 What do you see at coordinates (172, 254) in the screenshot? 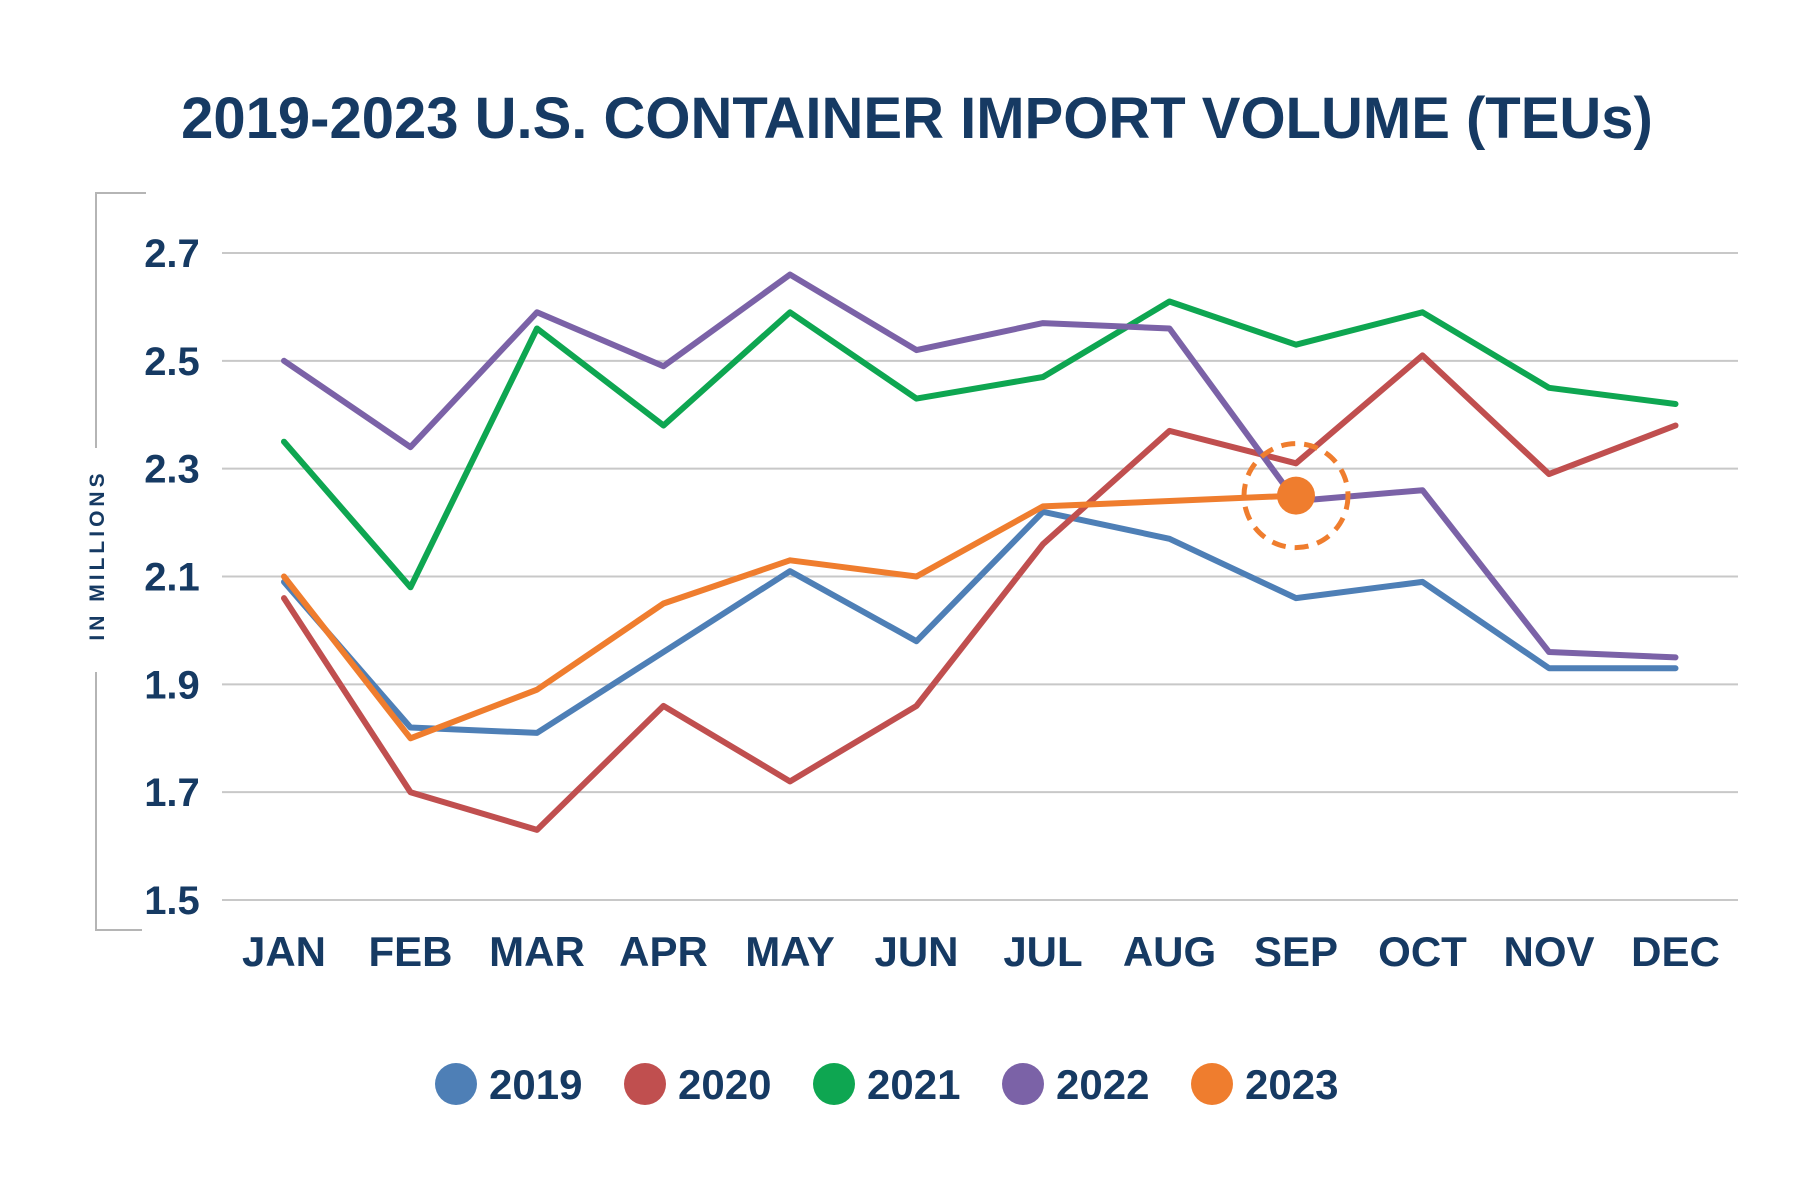
I see `y-tick-label: 2.7` at bounding box center [172, 254].